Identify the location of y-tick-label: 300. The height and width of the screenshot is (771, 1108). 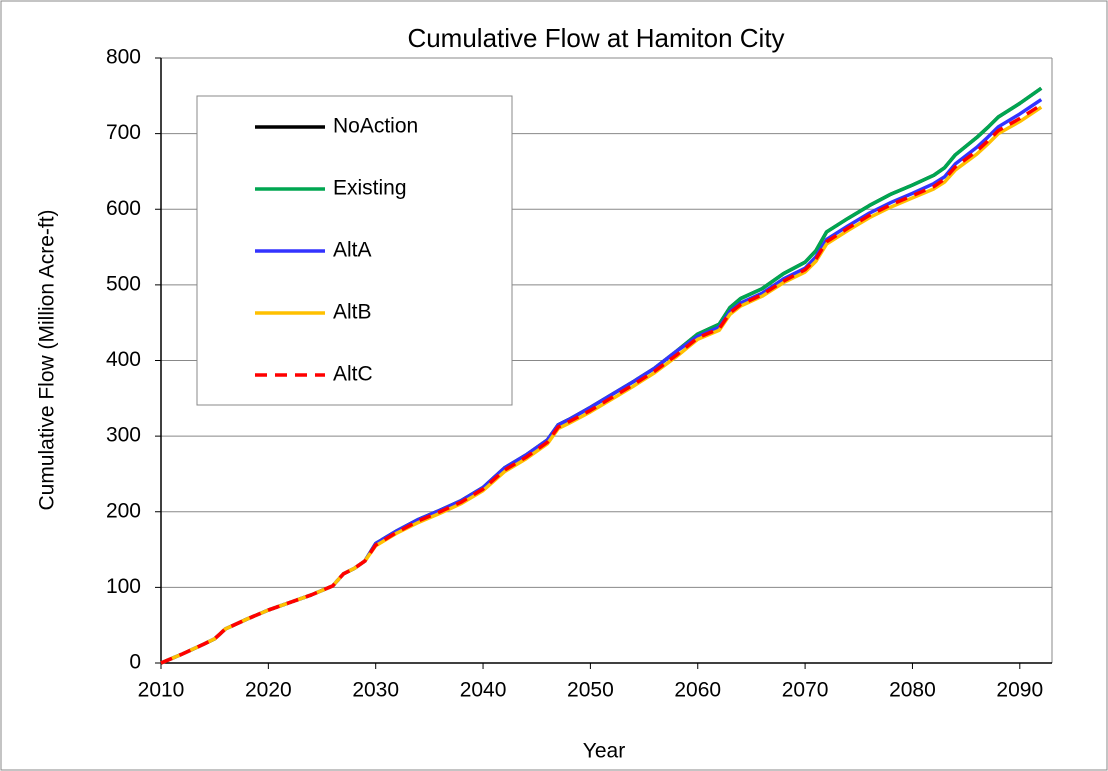
(123, 435).